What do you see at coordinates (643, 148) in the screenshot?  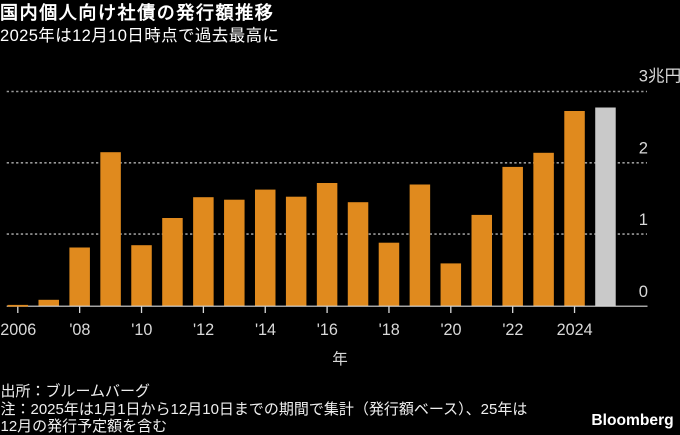 I see `svg-text: 2` at bounding box center [643, 148].